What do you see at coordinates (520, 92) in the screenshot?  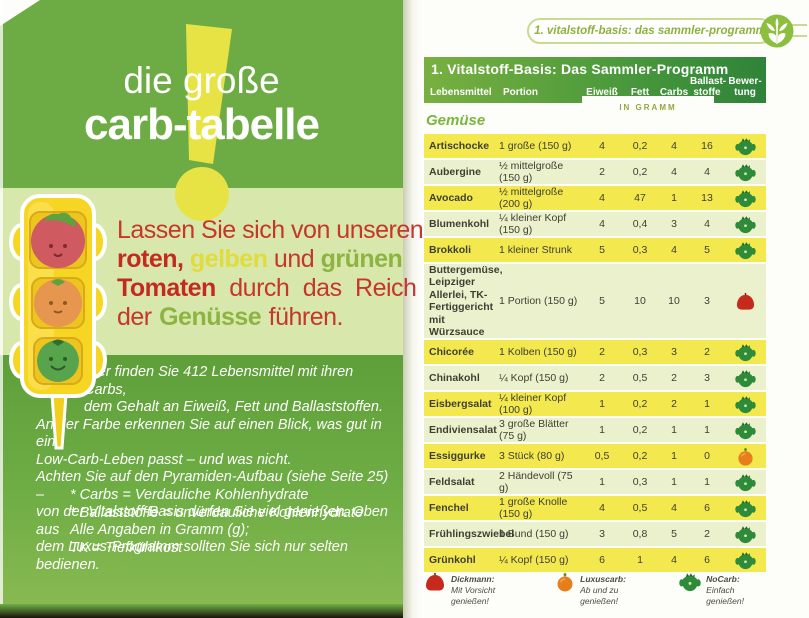 I see `col-portion: Portion` at bounding box center [520, 92].